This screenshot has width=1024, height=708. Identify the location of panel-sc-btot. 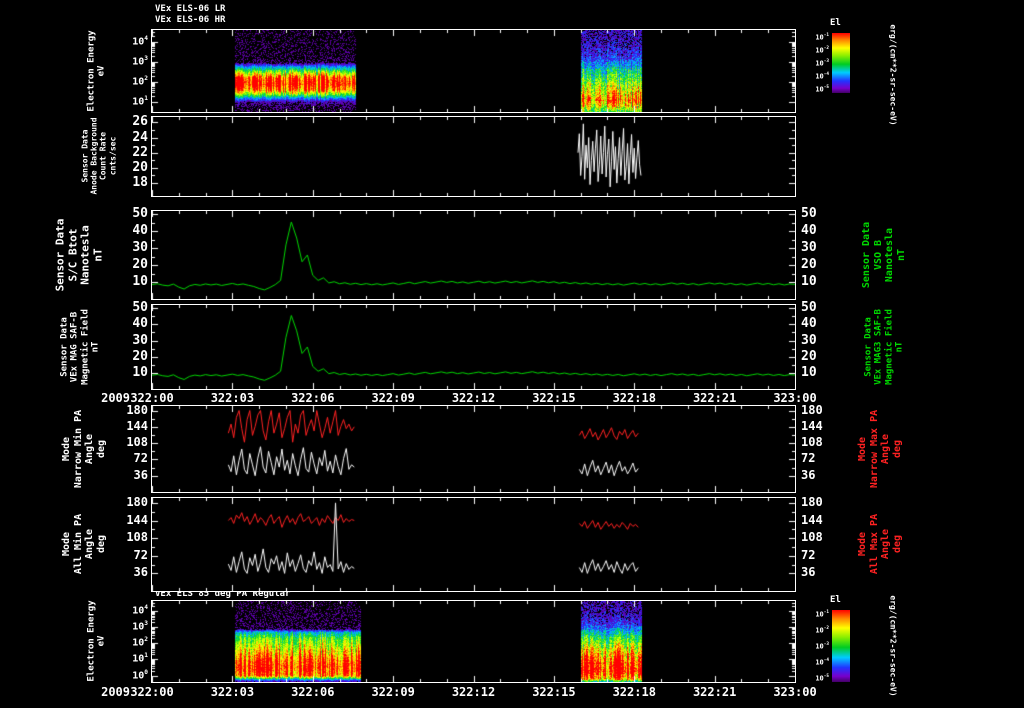
(473, 255).